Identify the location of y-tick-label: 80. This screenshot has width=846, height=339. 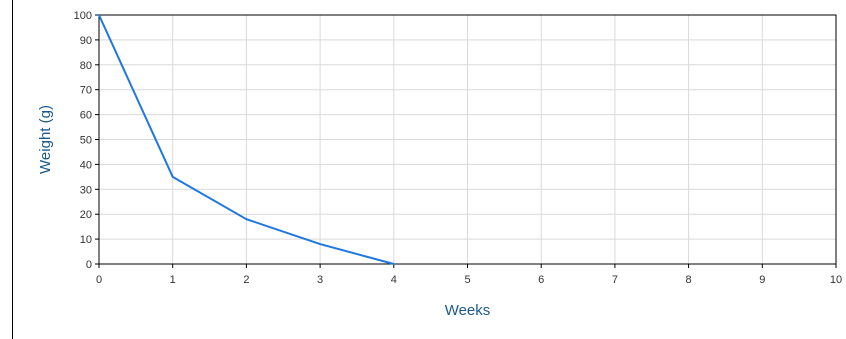
(86, 66).